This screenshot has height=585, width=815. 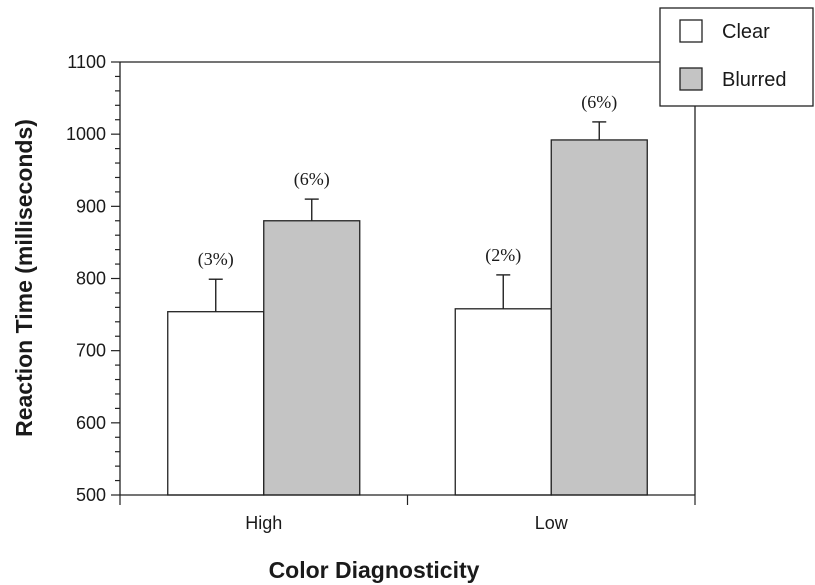 What do you see at coordinates (374, 570) in the screenshot?
I see `x-axis-title: Color Diagnosticity` at bounding box center [374, 570].